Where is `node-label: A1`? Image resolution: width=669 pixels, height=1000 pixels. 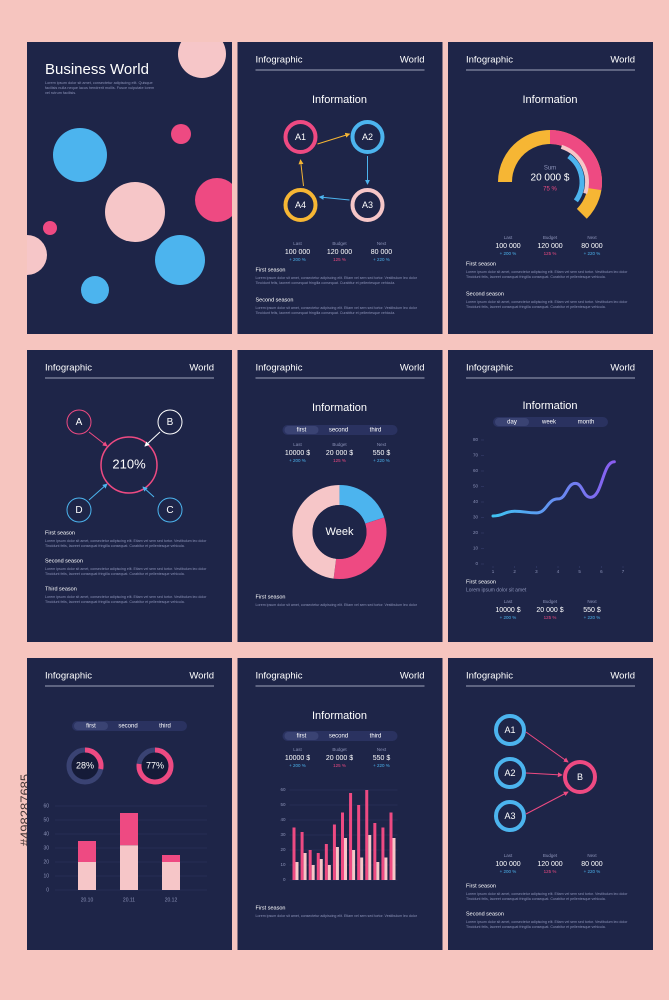
node-label: A1 is located at coordinates (509, 730).